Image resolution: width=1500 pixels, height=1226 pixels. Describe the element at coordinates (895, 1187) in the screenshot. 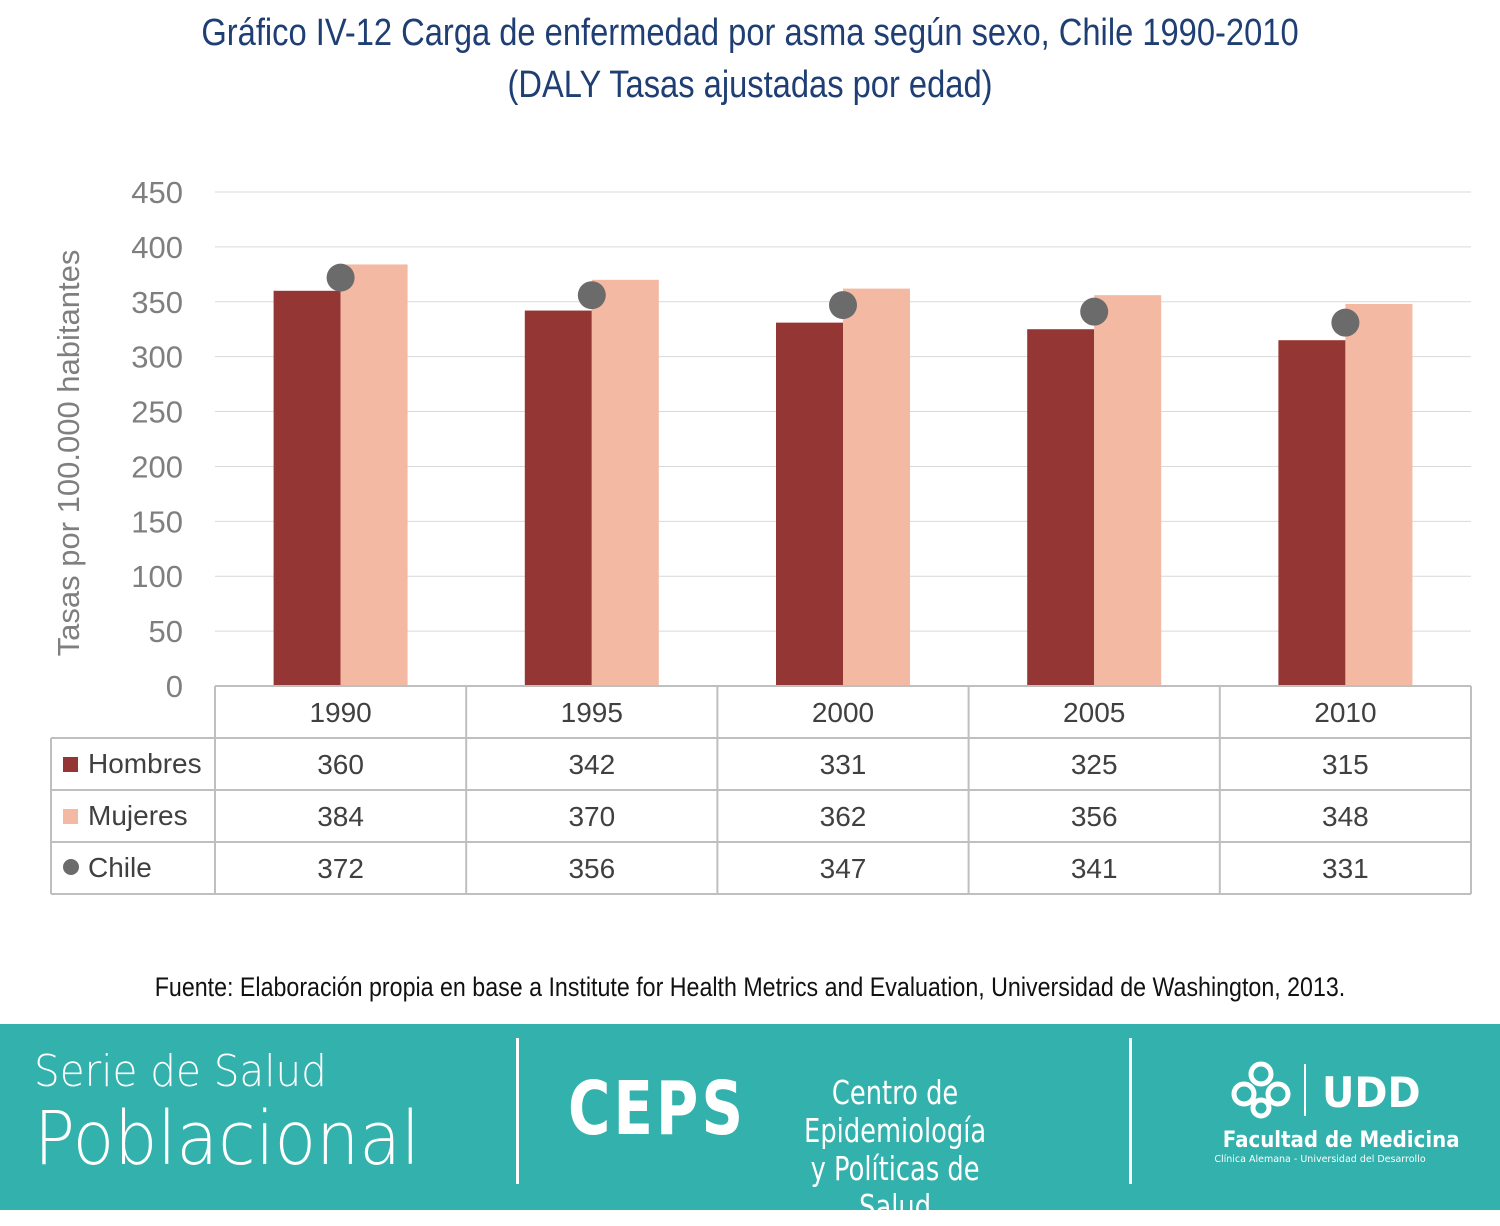

I see `ceps-center-line2: y Políticas de Salud` at that location.